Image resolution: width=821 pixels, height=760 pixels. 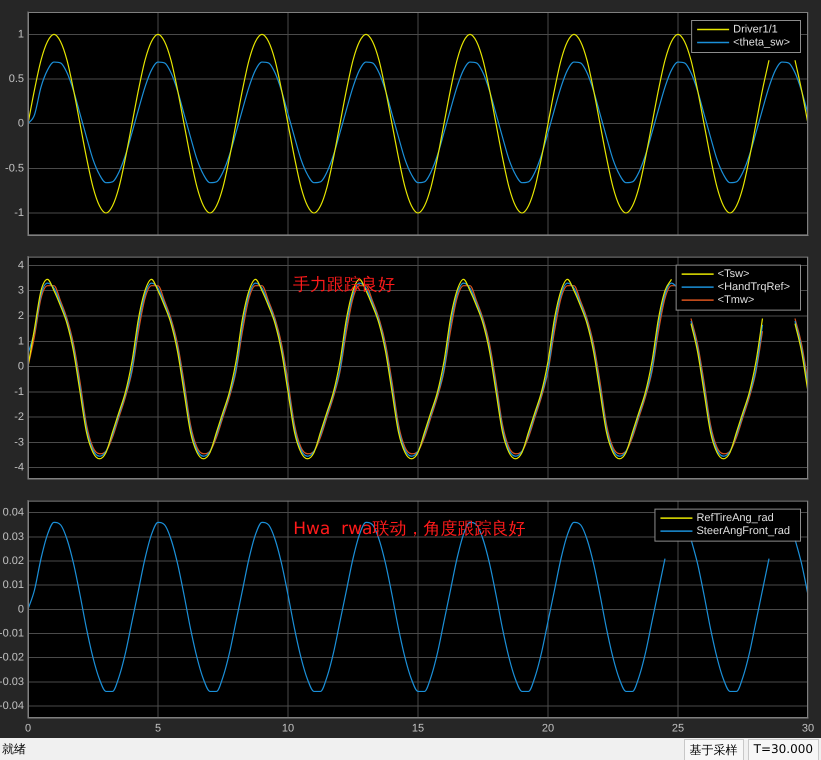 I want to click on y-tick-label: 0.01, so click(x=13, y=585).